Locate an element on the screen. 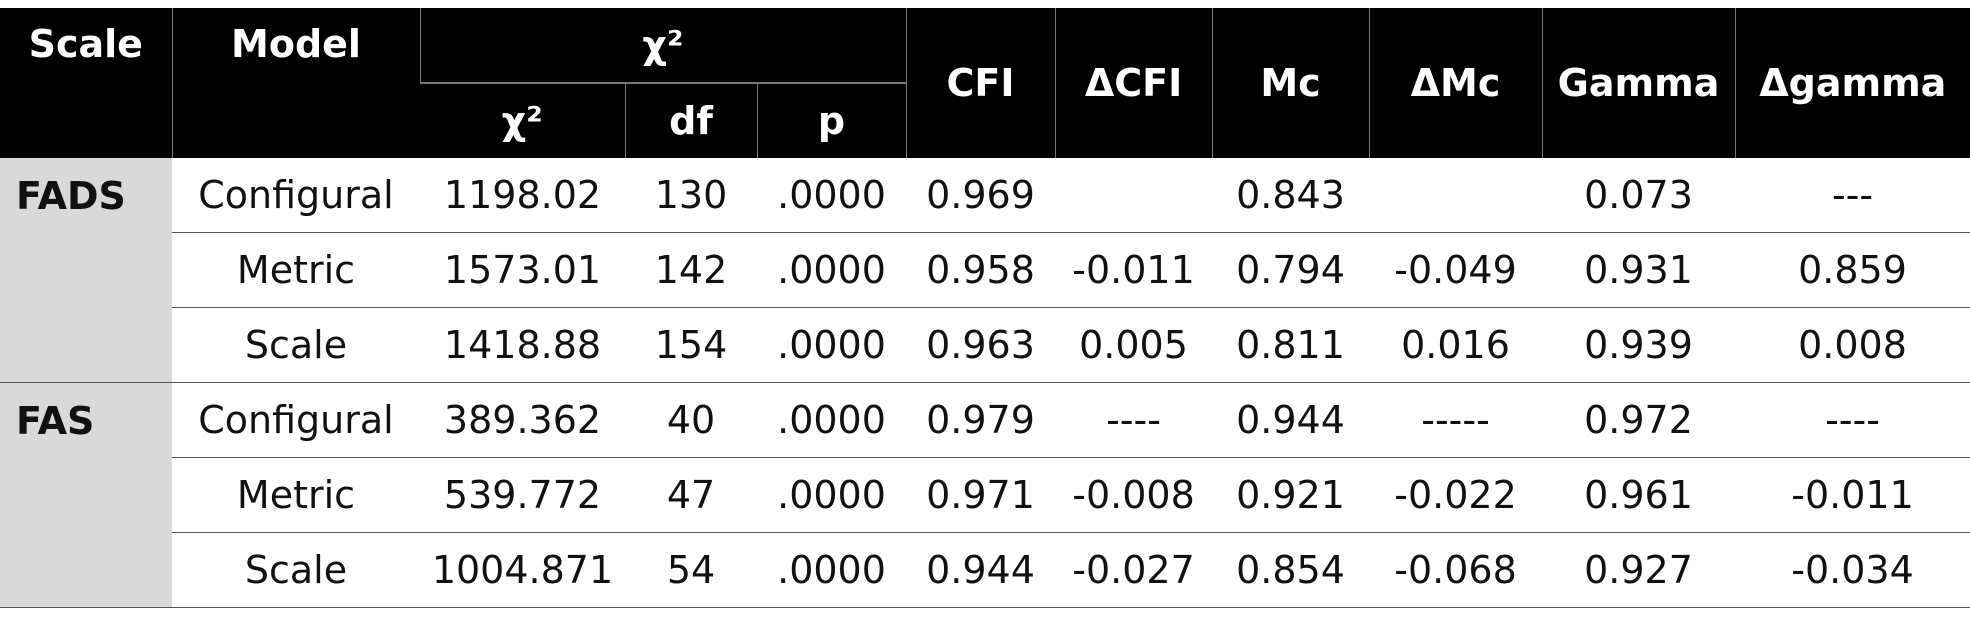 The width and height of the screenshot is (1970, 640). dcfi-cell: -0.008 is located at coordinates (1134, 495).